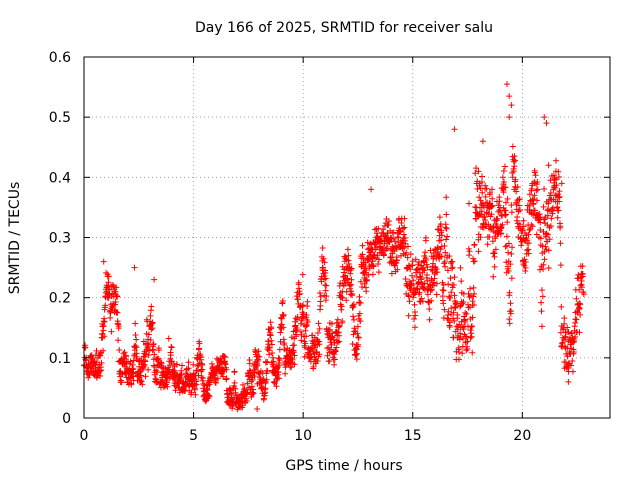 This screenshot has height=480, width=640. What do you see at coordinates (193, 436) in the screenshot?
I see `x-tick-label: 5` at bounding box center [193, 436].